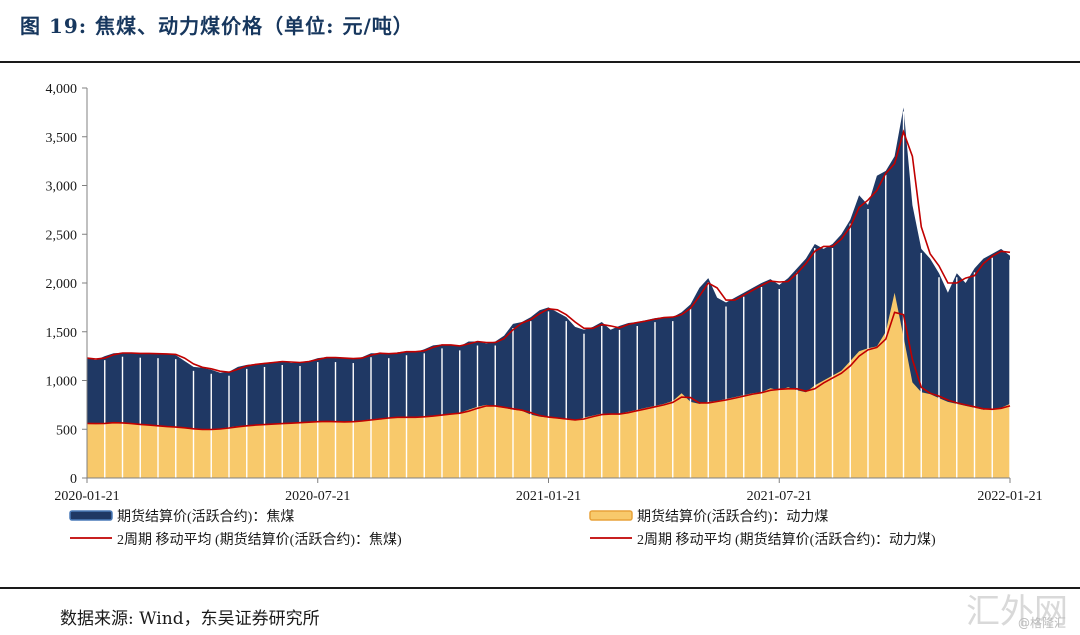 The width and height of the screenshot is (1080, 635). Describe the element at coordinates (732, 516) in the screenshot. I see `legend-label: 期货结算价(活跃合约)：动力煤` at that location.